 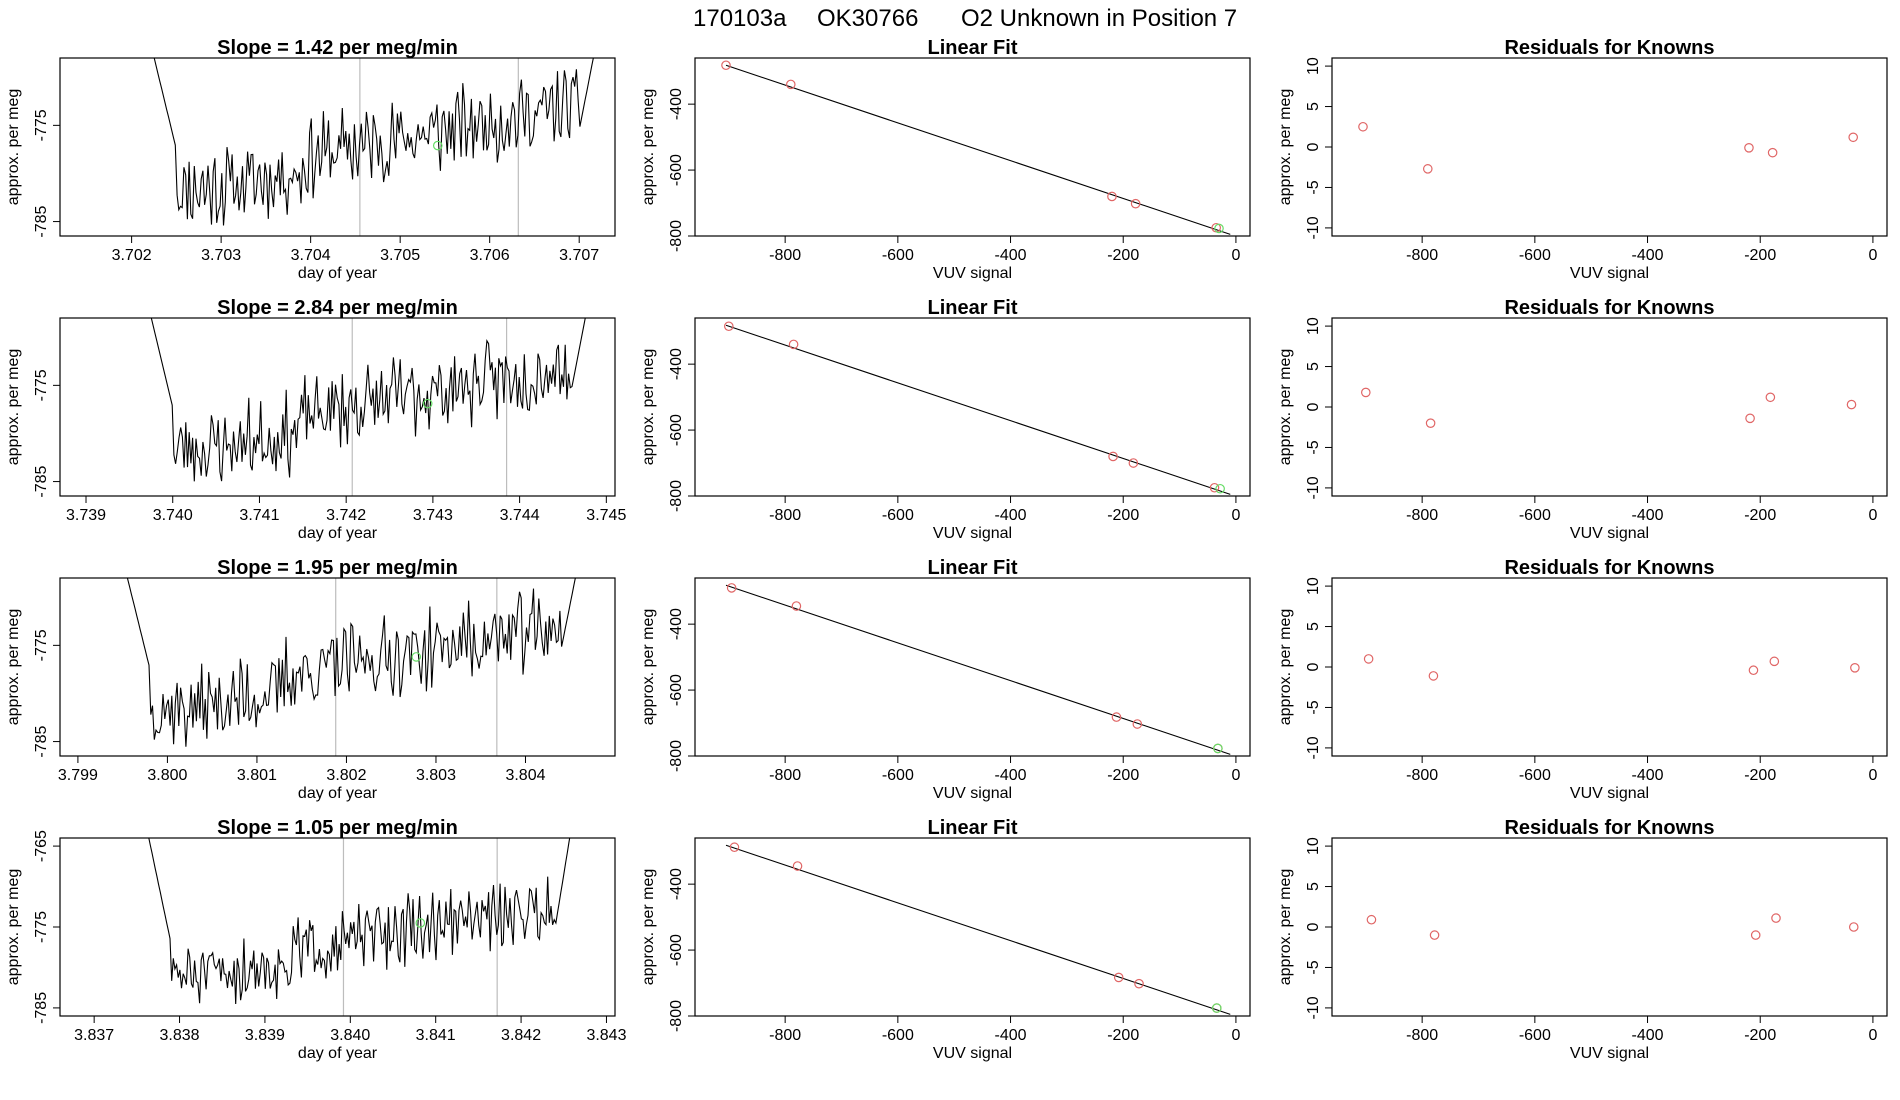 I want to click on panel-title: Slope = 1.95 per meg/min, so click(x=337, y=568).